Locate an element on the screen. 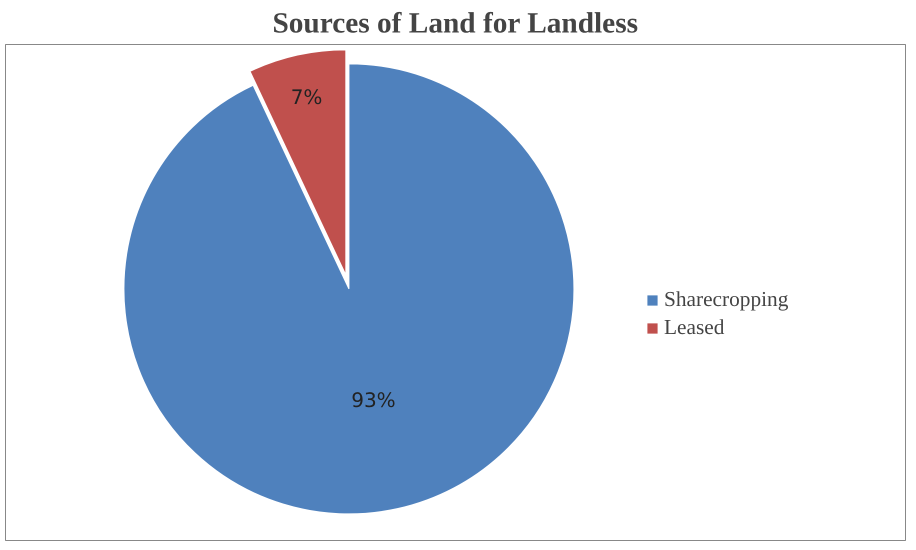 This screenshot has width=916, height=550. chart-title: Sources of Land for Landless is located at coordinates (455, 24).